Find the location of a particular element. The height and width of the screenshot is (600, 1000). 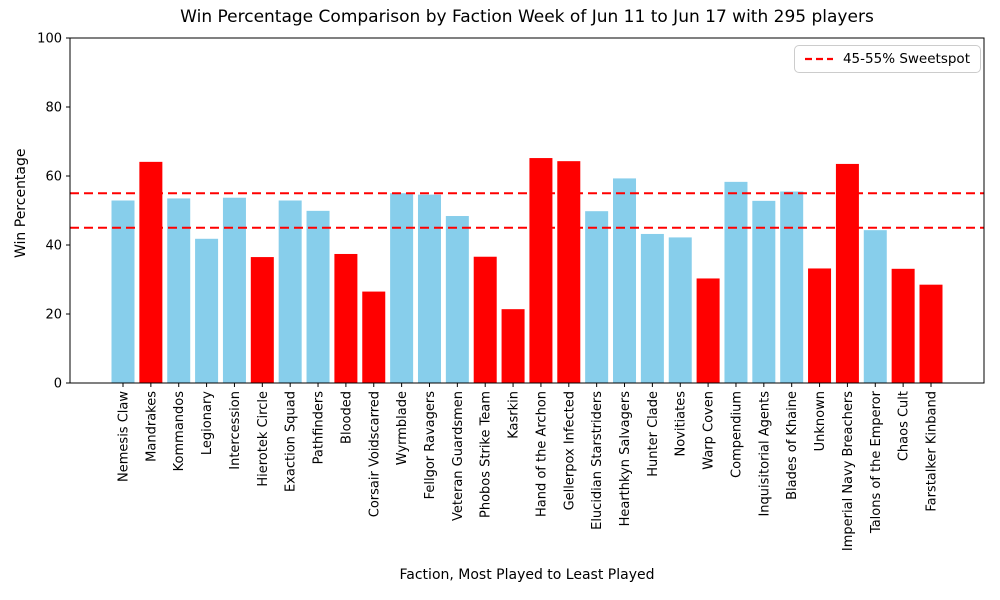

y-tick-label: 100 is located at coordinates (49, 39).